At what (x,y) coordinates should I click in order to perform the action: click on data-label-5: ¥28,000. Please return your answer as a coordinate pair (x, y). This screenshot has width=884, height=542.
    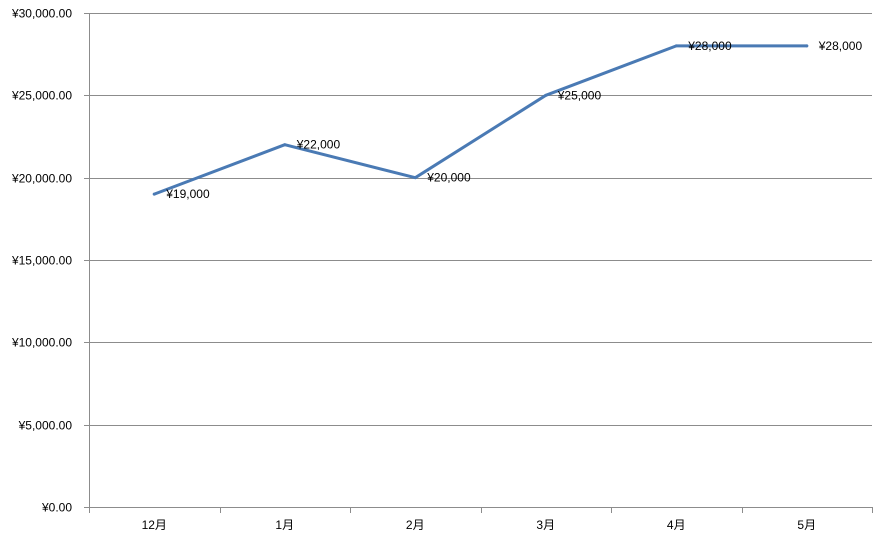
    Looking at the image, I should click on (840, 46).